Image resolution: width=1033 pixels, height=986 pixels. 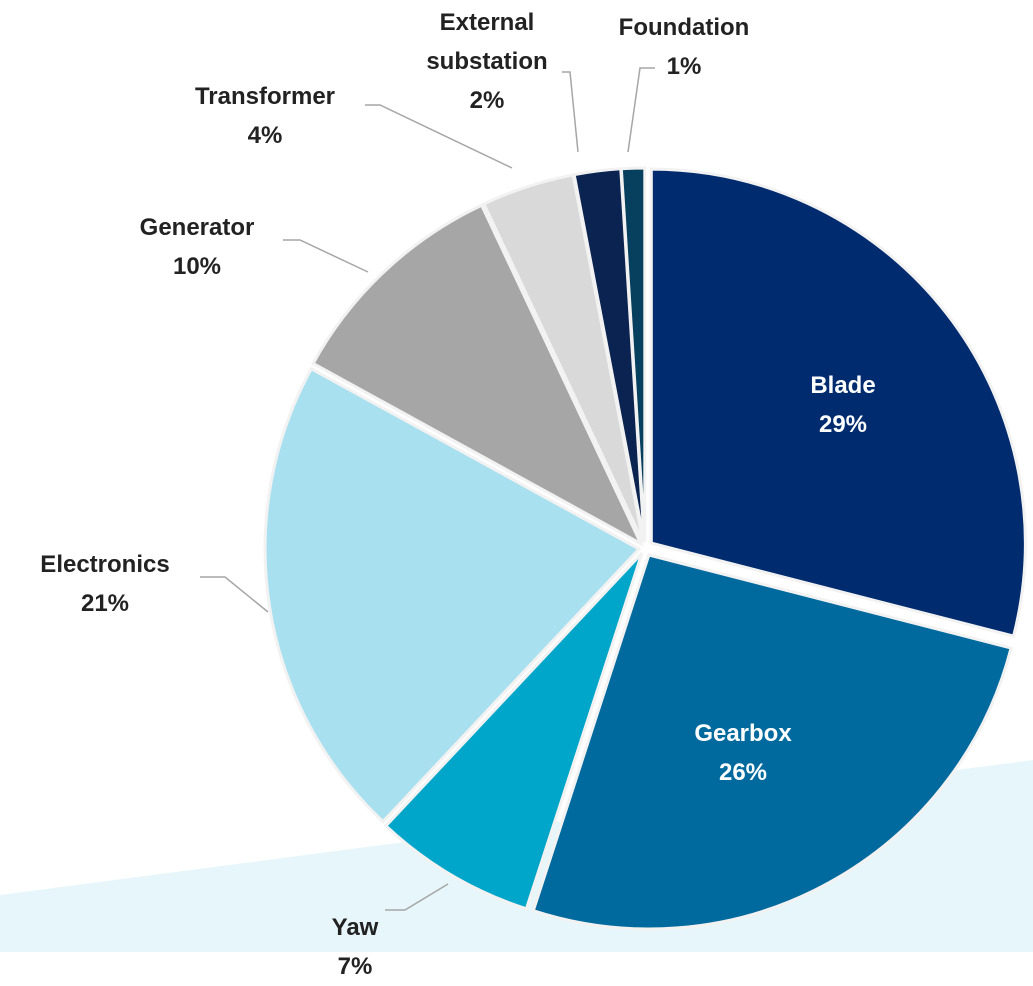 I want to click on slice-label: External substation 2%, so click(x=487, y=61).